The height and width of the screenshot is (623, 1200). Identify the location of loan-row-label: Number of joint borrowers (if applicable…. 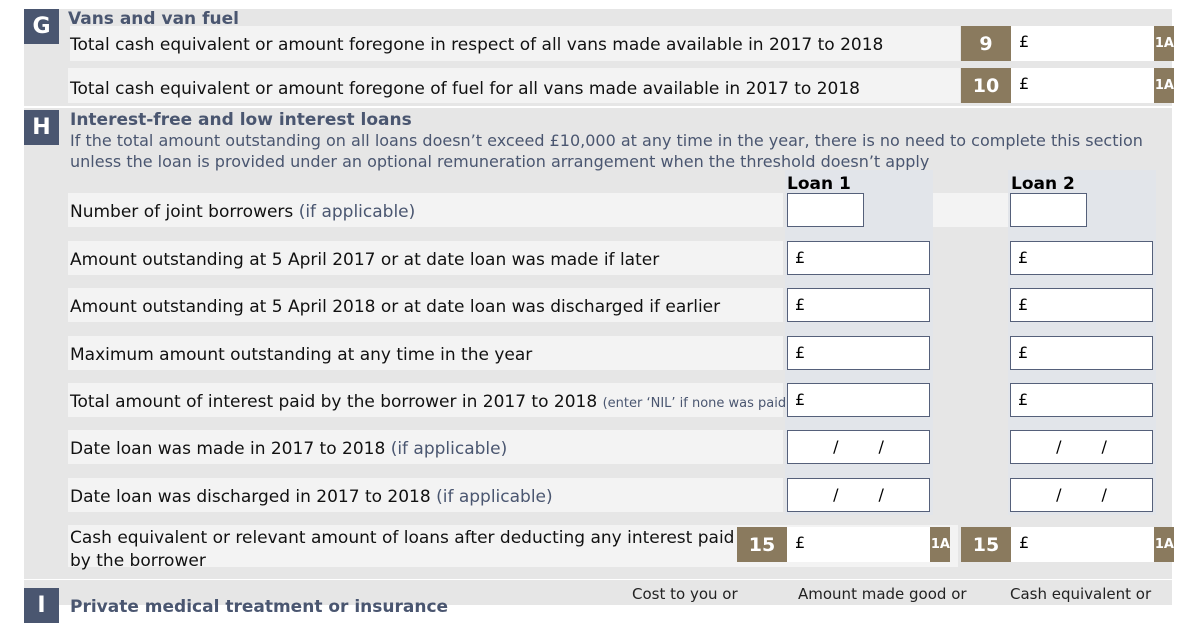
(243, 212).